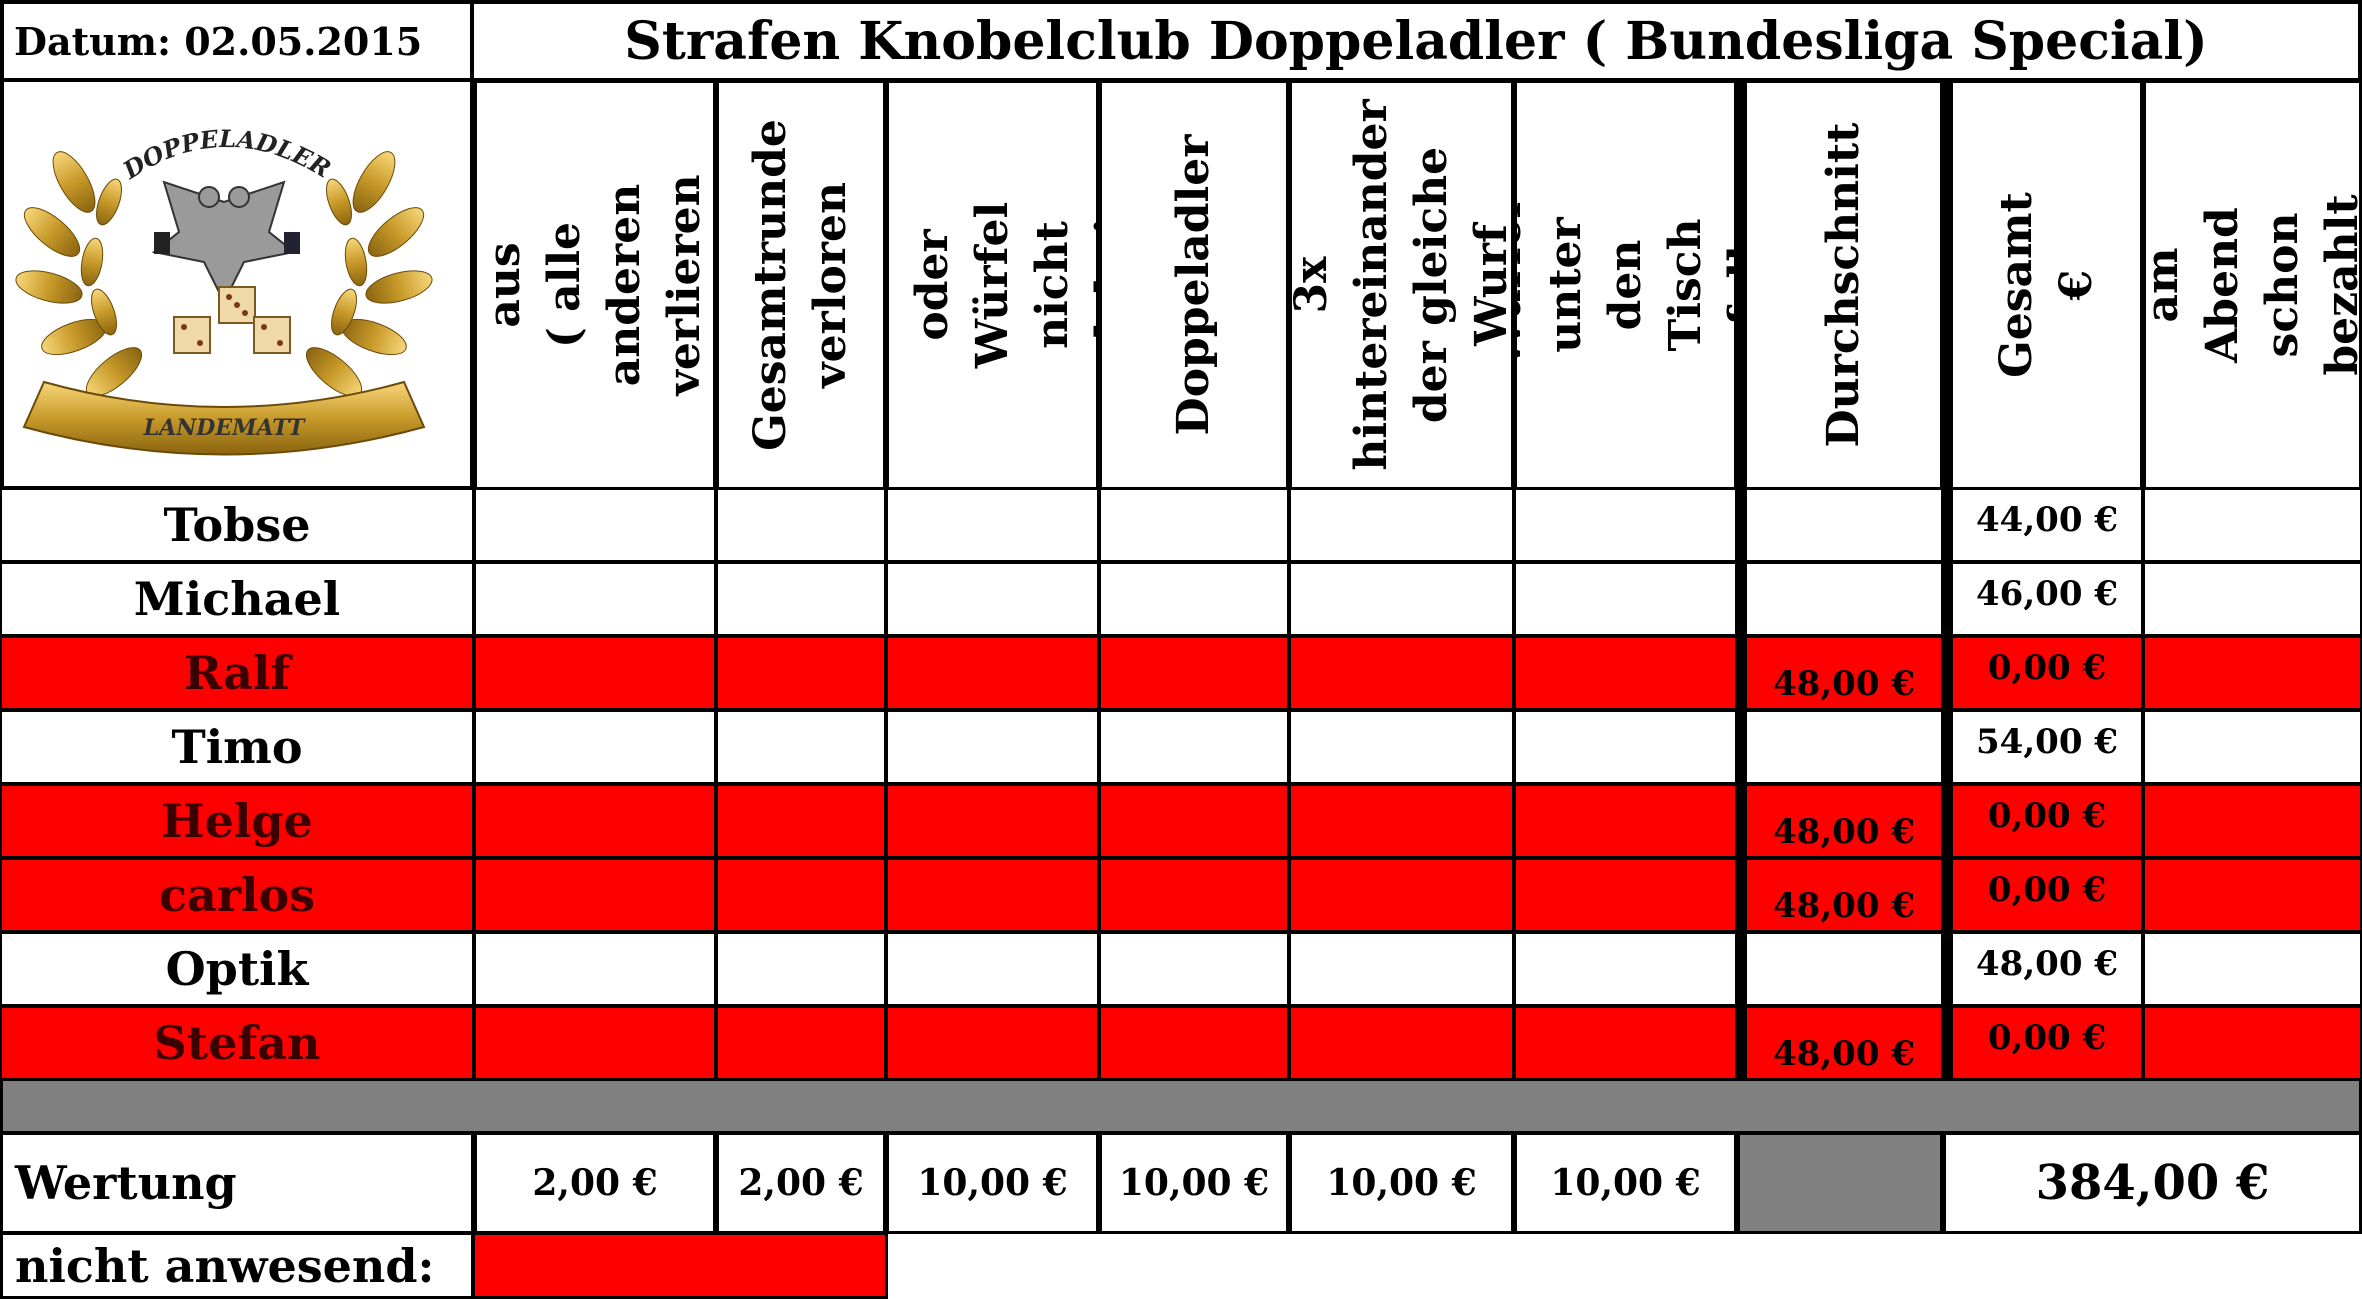 The image size is (2362, 1299). What do you see at coordinates (237, 747) in the screenshot?
I see `player-name: Timo` at bounding box center [237, 747].